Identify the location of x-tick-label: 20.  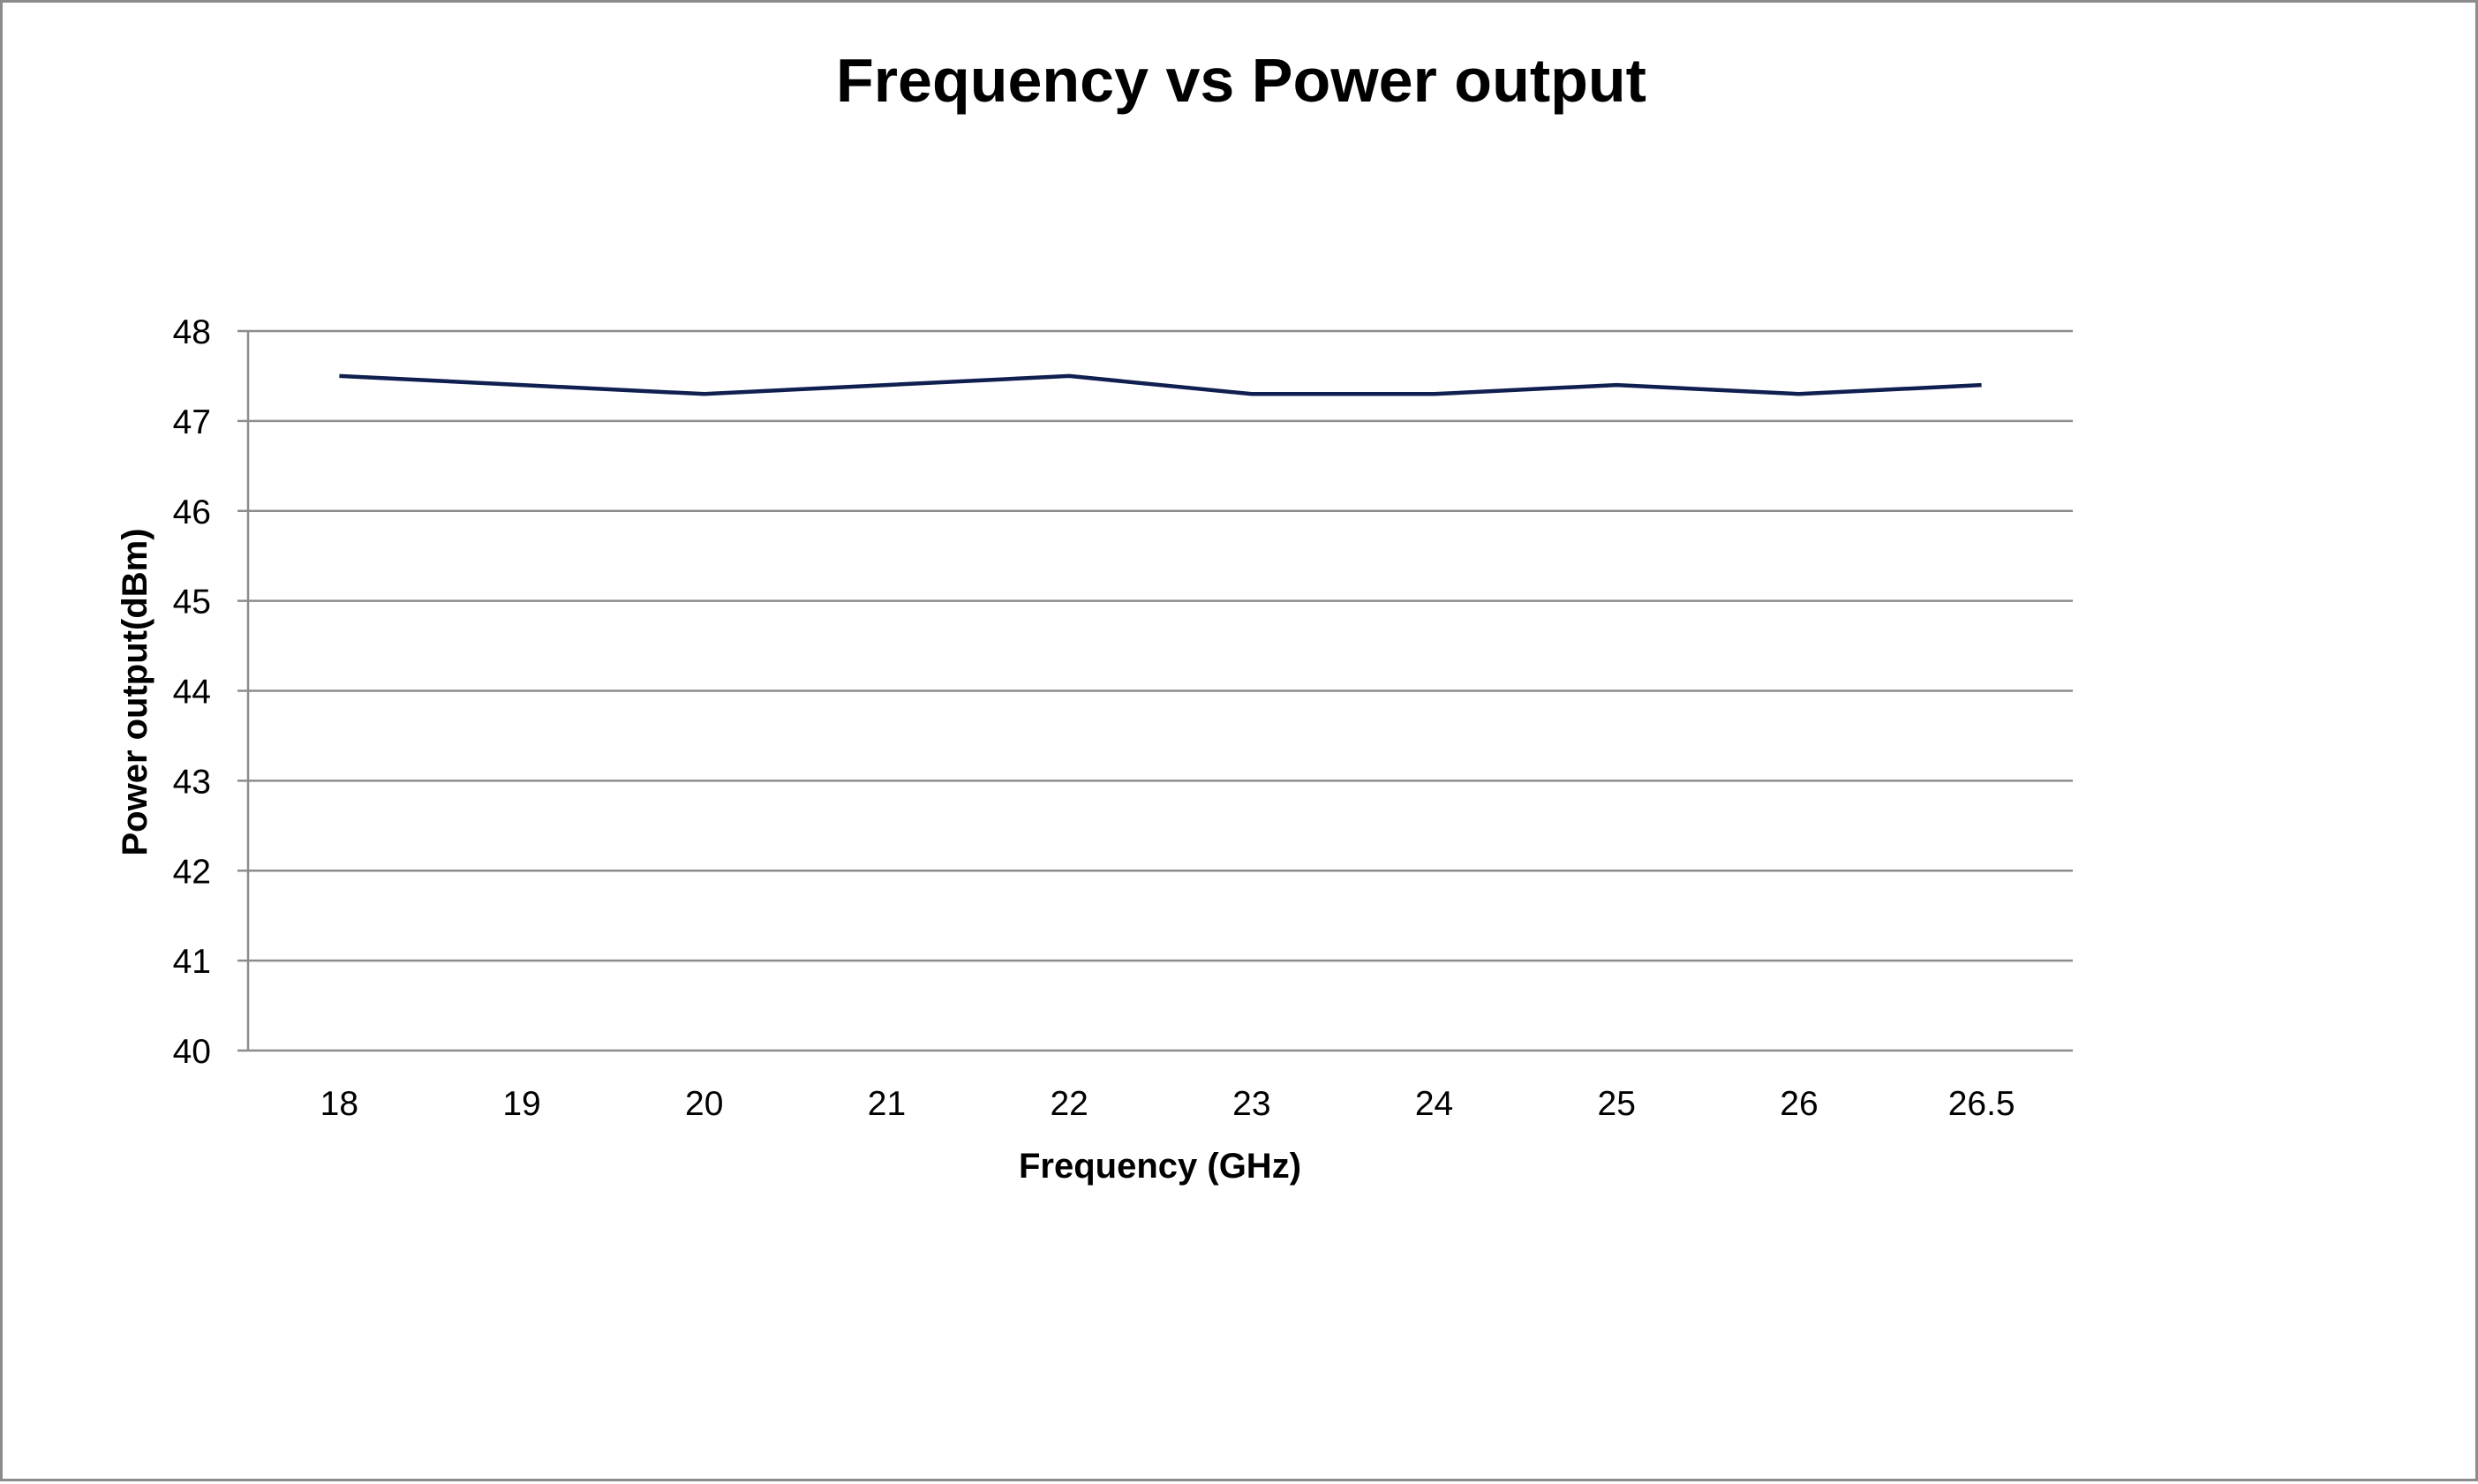
(704, 1104).